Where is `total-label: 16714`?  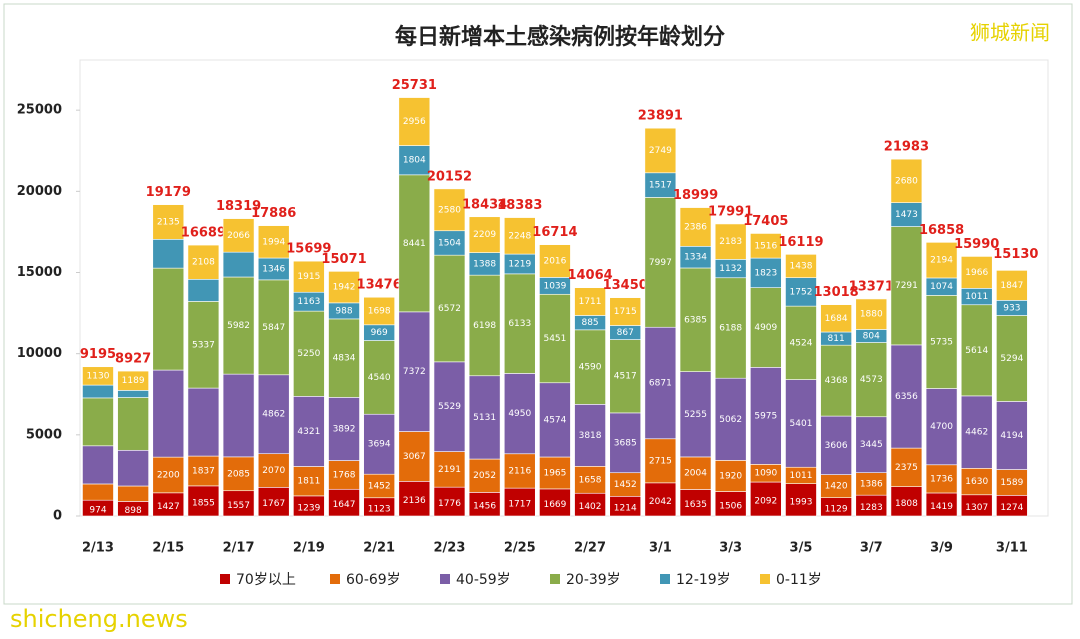
total-label: 16714 is located at coordinates (554, 232).